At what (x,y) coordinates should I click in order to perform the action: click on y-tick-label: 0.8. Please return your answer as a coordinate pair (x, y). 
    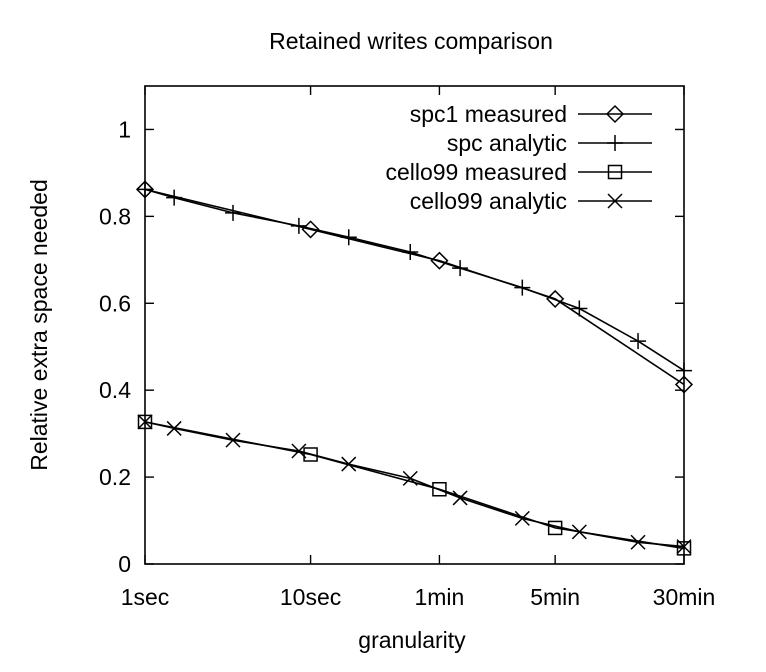
    Looking at the image, I should click on (115, 216).